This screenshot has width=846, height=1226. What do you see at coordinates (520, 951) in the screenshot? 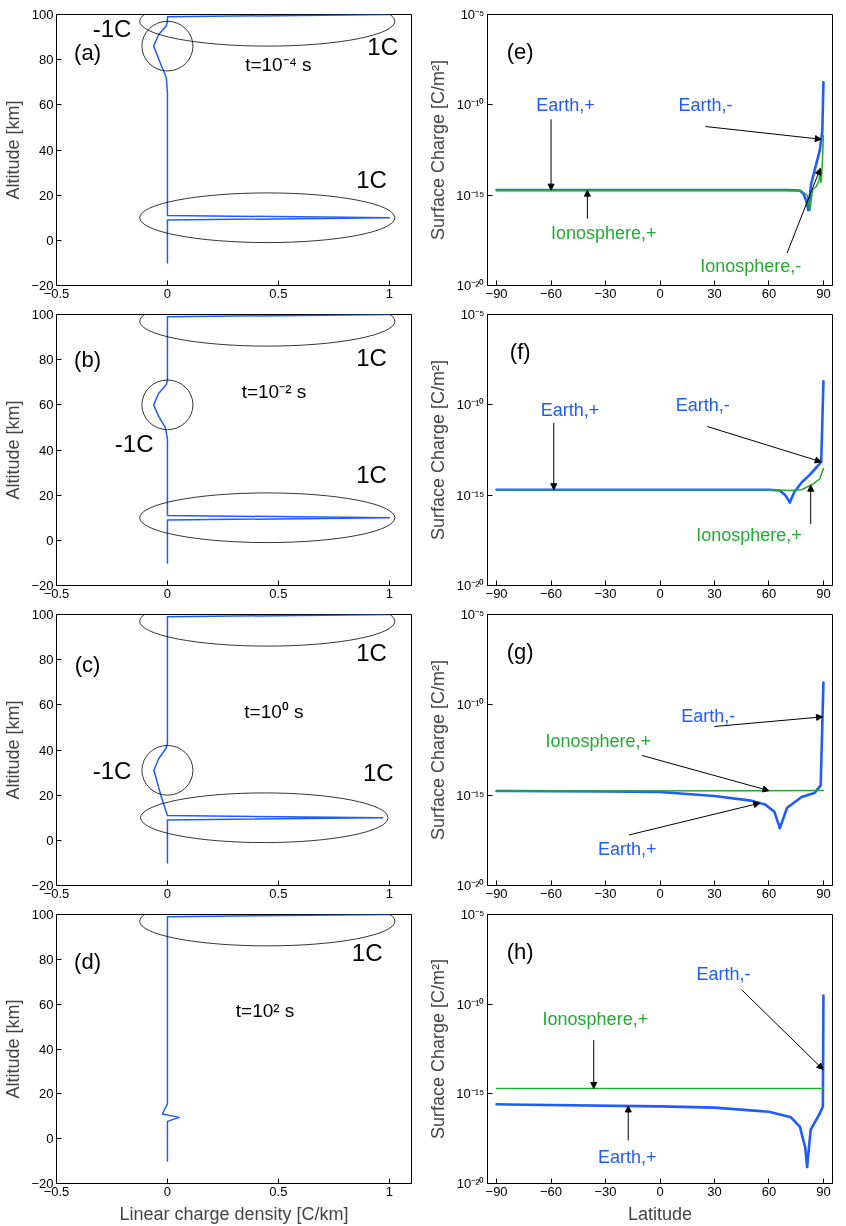
I see `annotation: (h)` at bounding box center [520, 951].